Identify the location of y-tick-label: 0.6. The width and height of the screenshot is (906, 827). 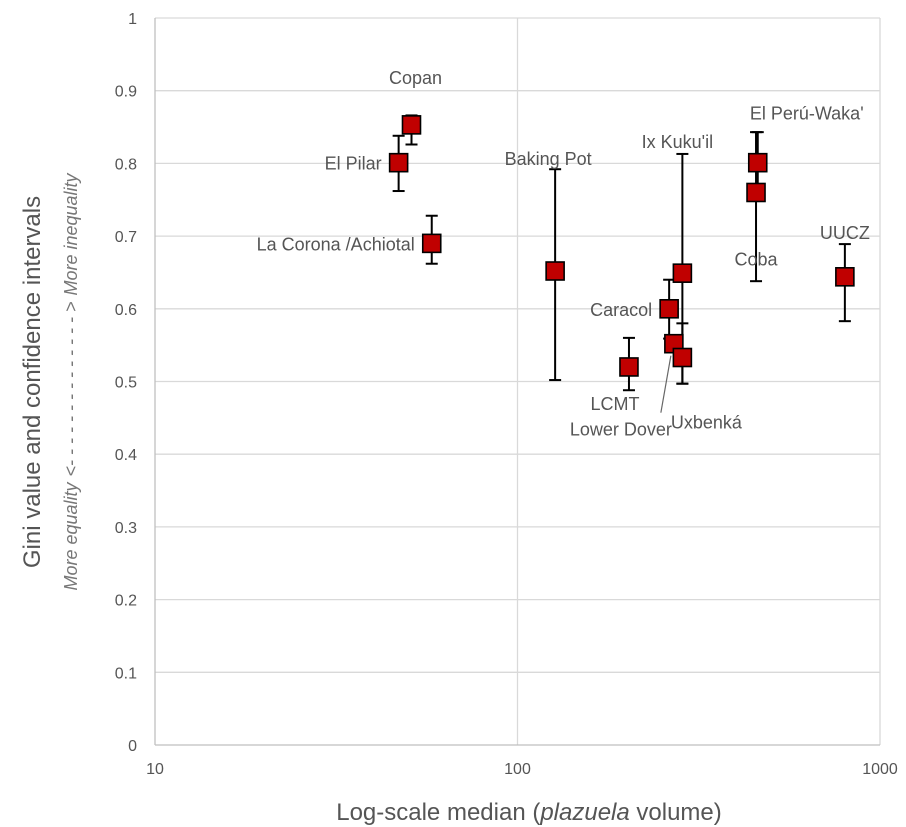
(126, 310).